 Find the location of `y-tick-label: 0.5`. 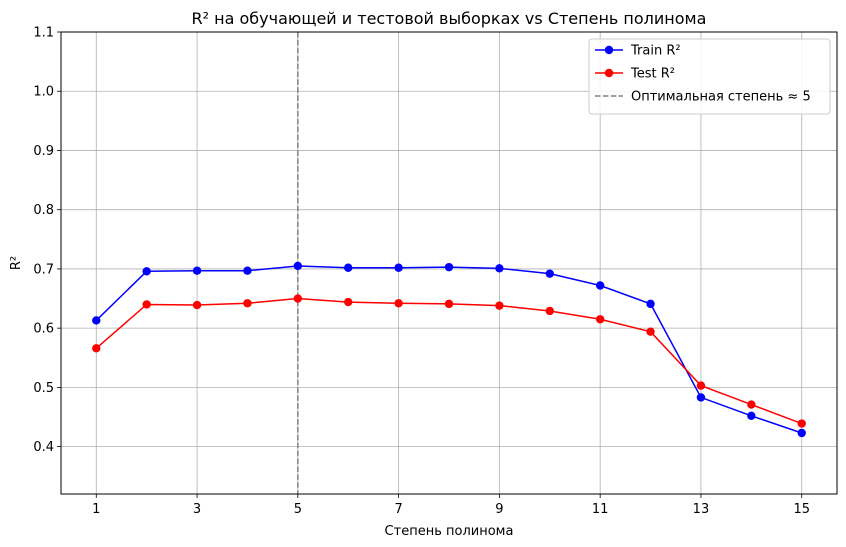

y-tick-label: 0.5 is located at coordinates (43, 388).